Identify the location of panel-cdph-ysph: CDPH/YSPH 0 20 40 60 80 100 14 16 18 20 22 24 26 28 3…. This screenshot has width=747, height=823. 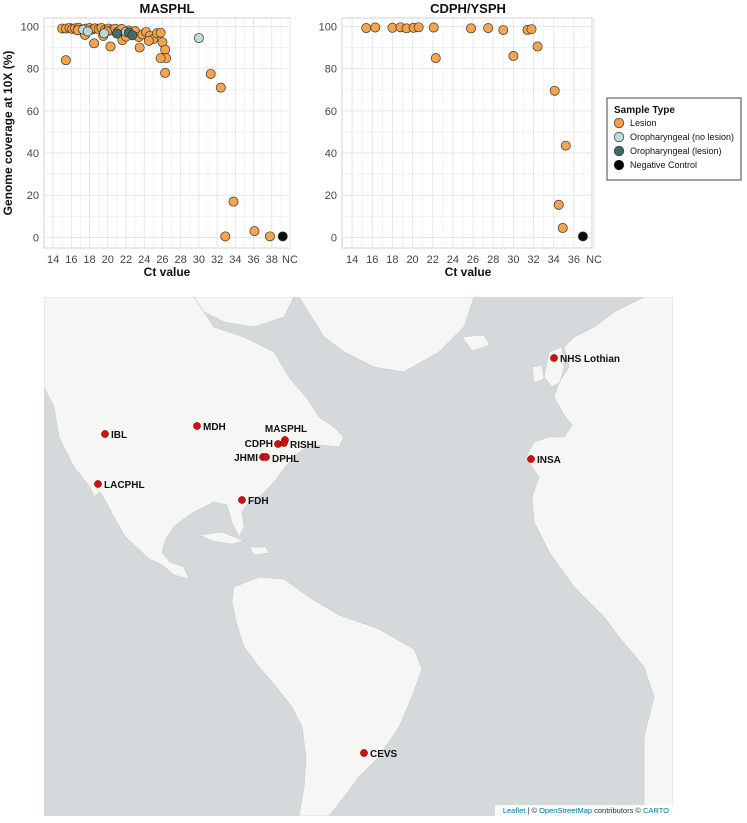
(460, 140).